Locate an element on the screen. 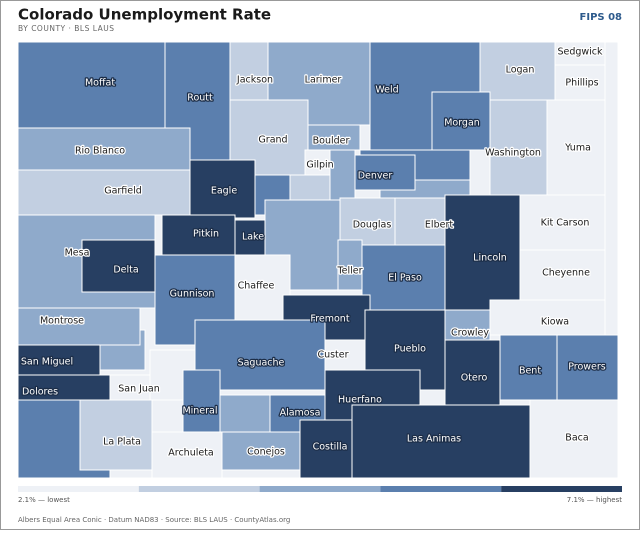 The width and height of the screenshot is (640, 534). county-label: Bent is located at coordinates (530, 371).